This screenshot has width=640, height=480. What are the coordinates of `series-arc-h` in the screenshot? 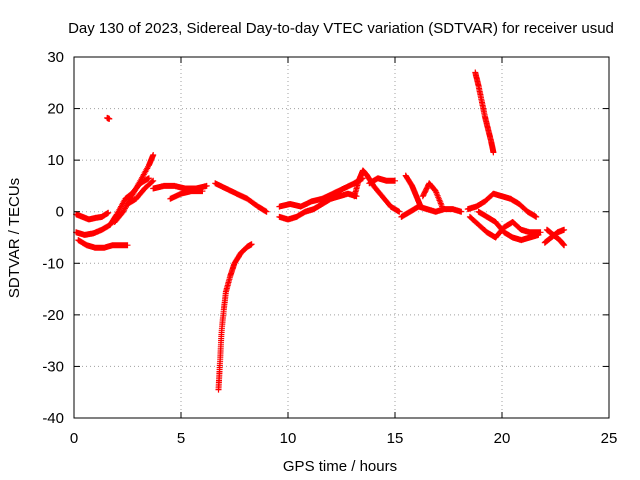 It's located at (241, 197).